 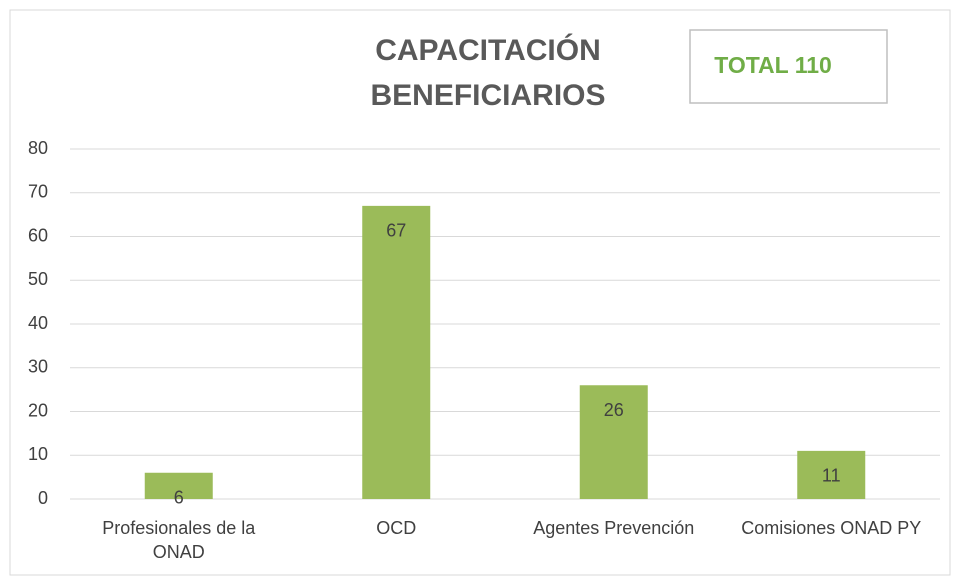 I want to click on x-tick-label: Comisiones ONAD PY, so click(x=831, y=528).